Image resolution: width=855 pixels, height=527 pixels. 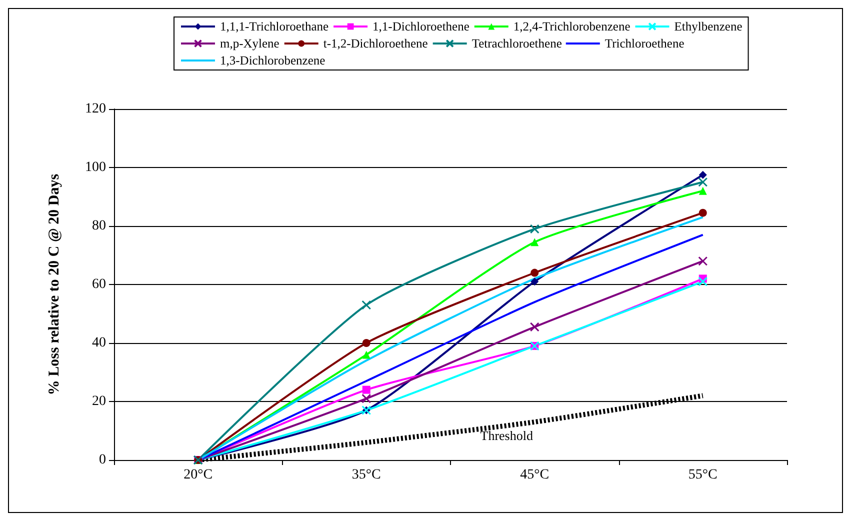 I want to click on y-tick-label: 0, so click(x=102, y=460).